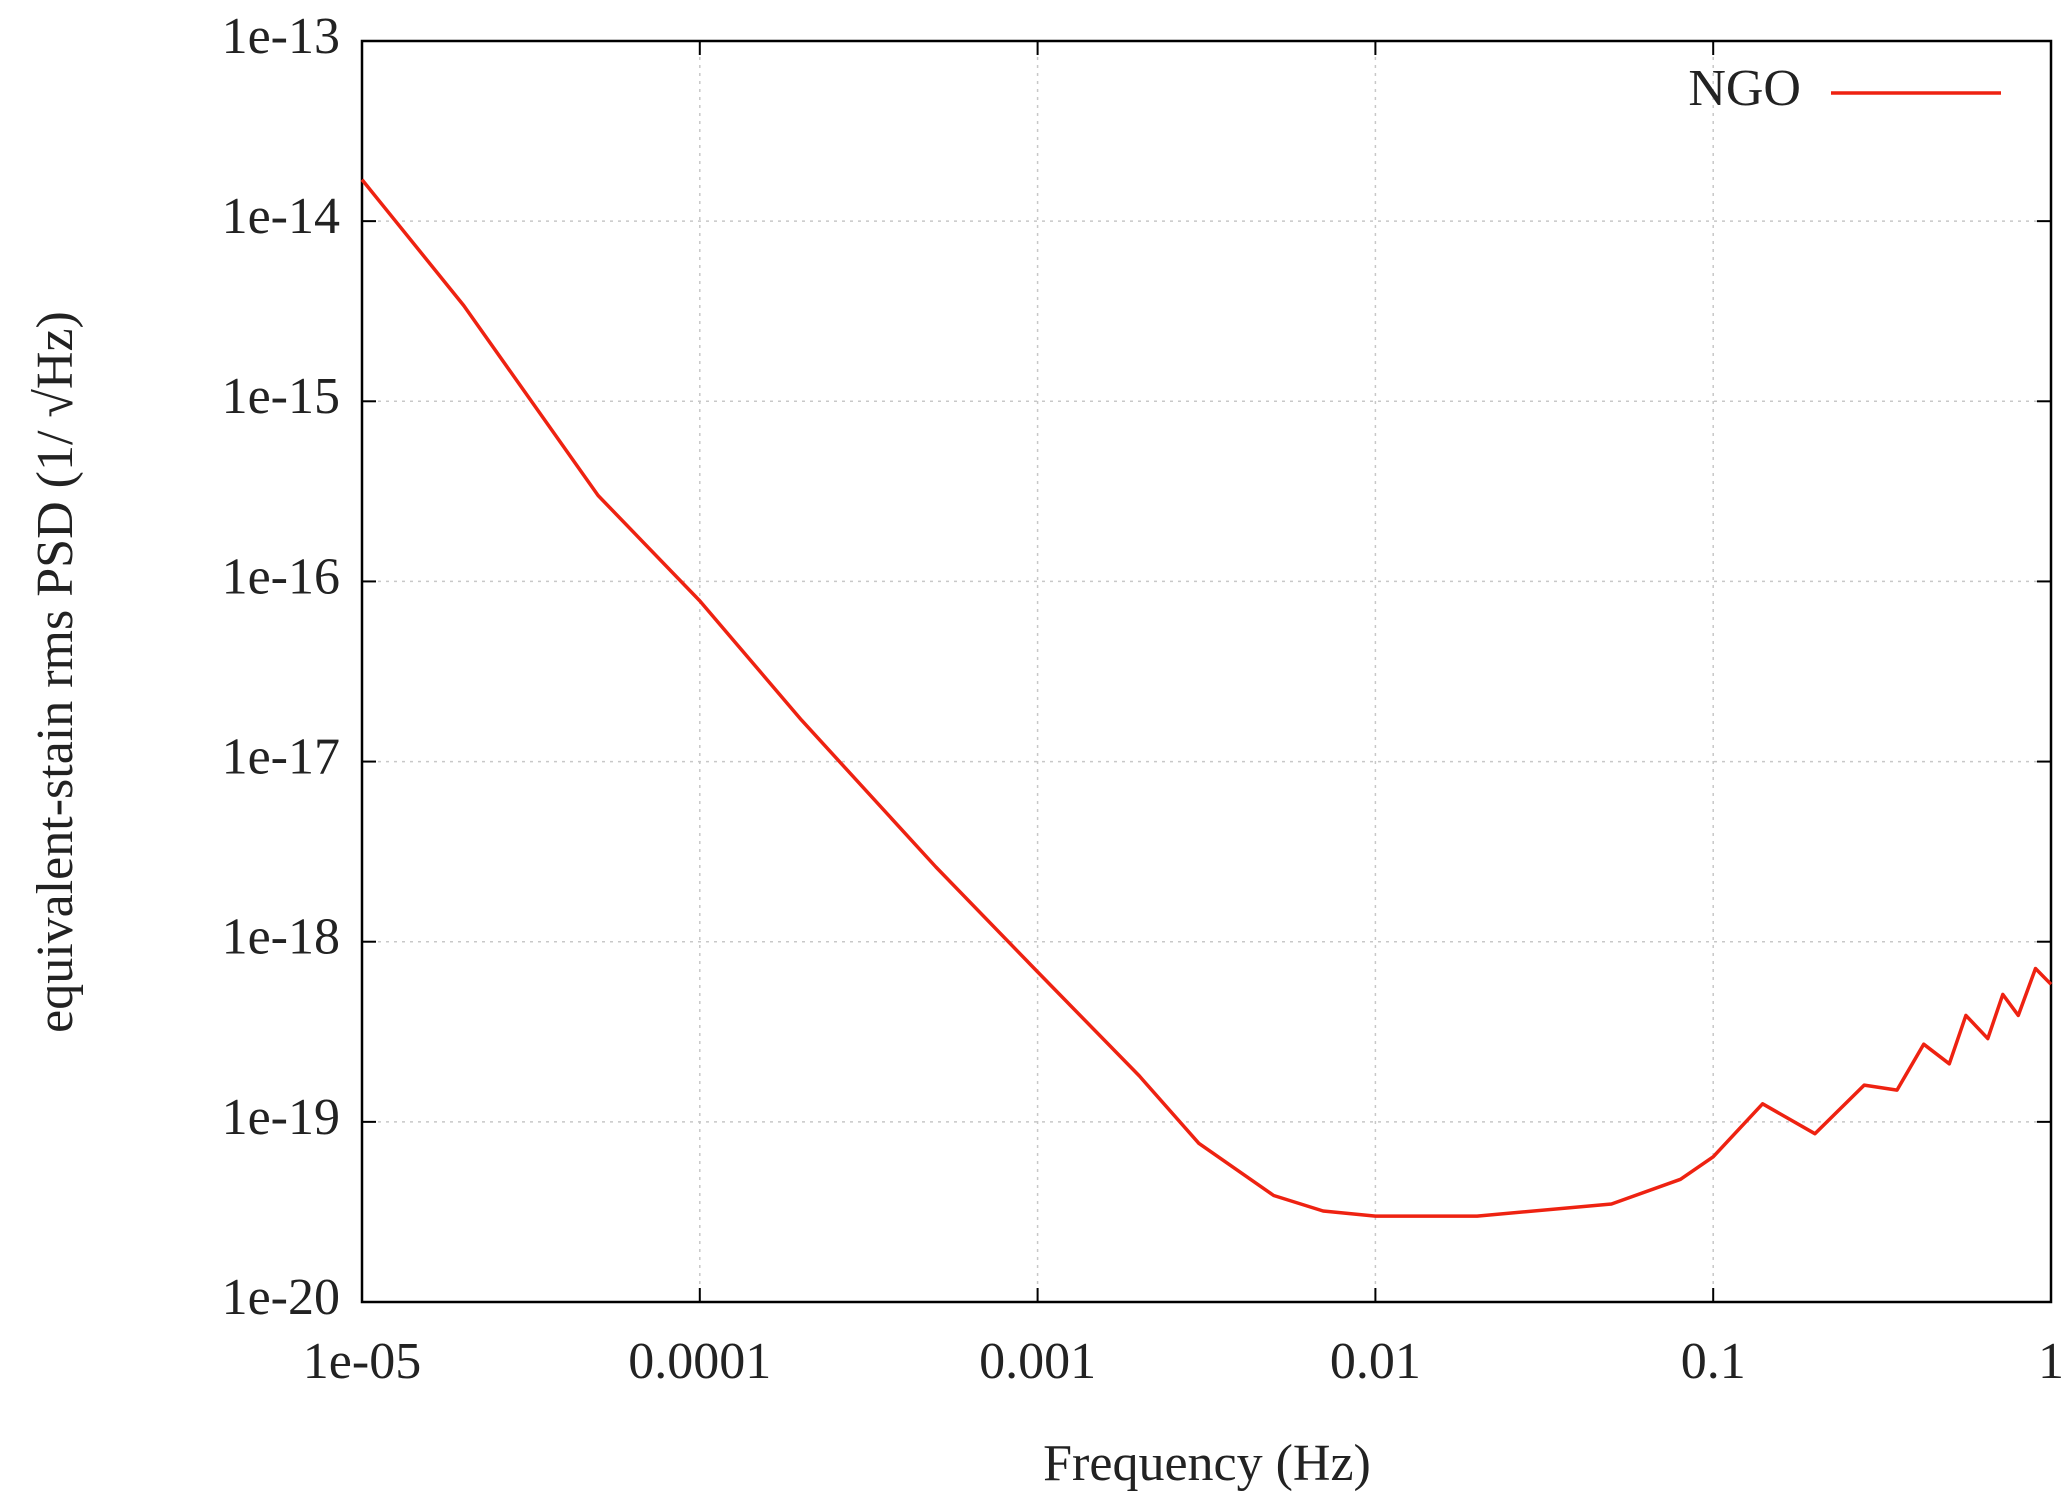 Image resolution: width=2072 pixels, height=1504 pixels. I want to click on x-tick-label: 0.1, so click(1713, 1361).